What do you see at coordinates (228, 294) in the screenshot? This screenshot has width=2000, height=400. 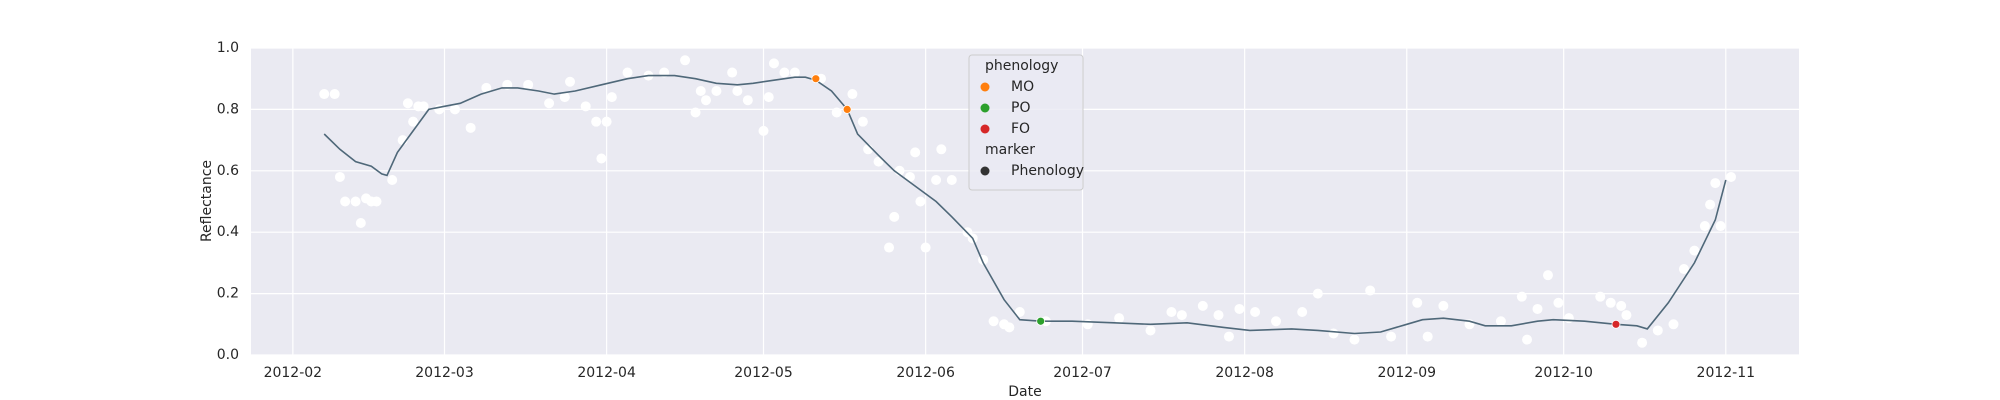 I see `y-tick-label: 0.2` at bounding box center [228, 294].